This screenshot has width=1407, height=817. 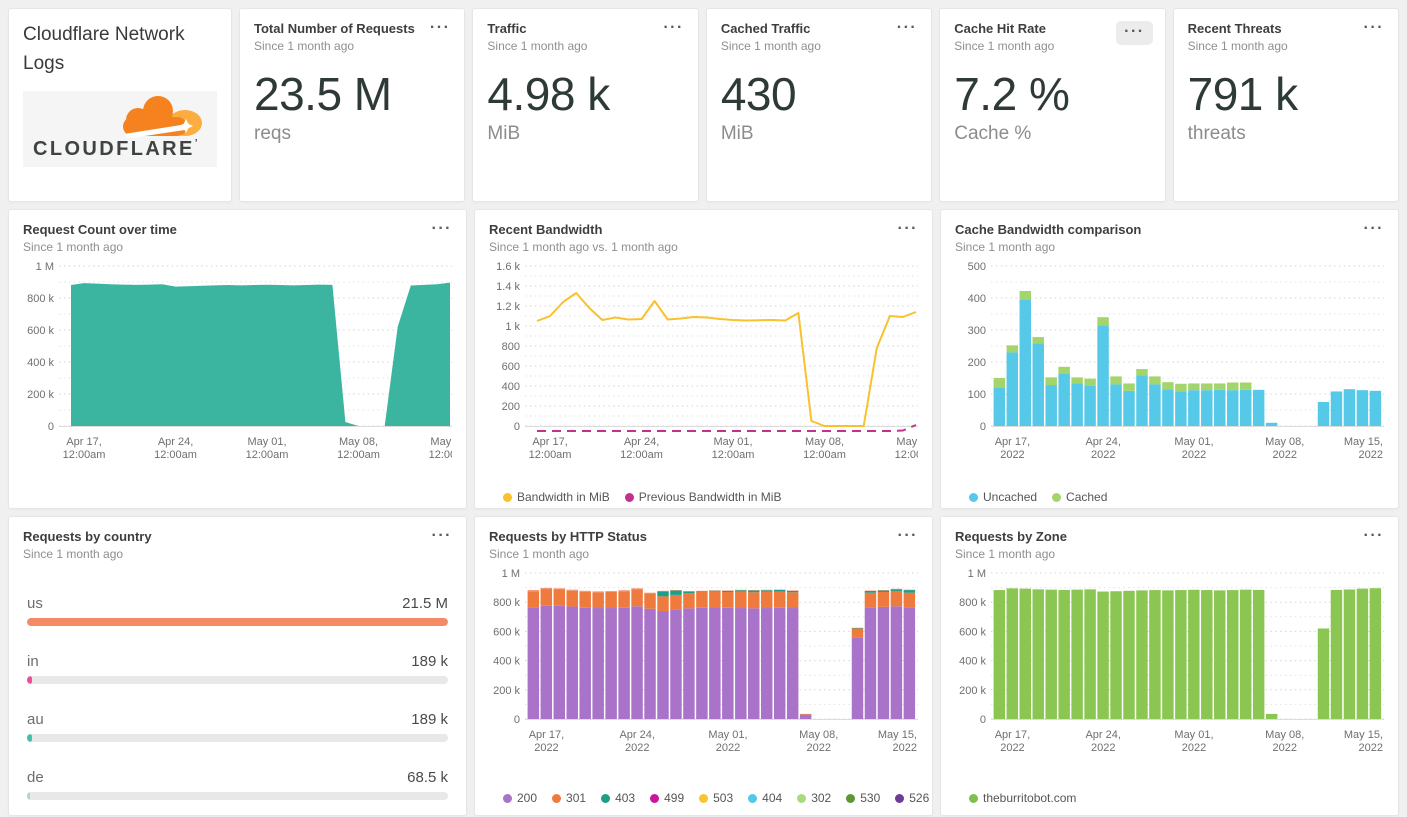 I want to click on country-value: 21.5 M, so click(x=425, y=603).